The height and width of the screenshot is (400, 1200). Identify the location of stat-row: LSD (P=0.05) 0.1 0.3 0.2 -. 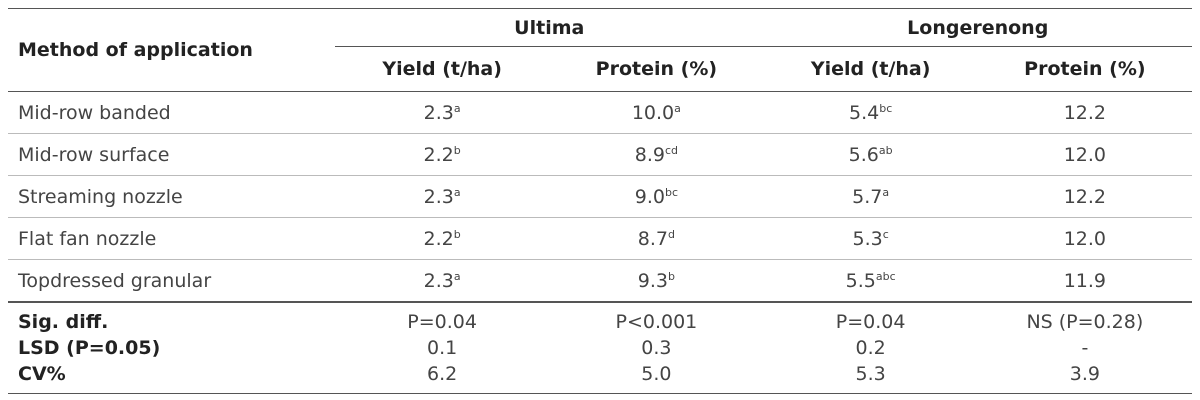
(600, 348).